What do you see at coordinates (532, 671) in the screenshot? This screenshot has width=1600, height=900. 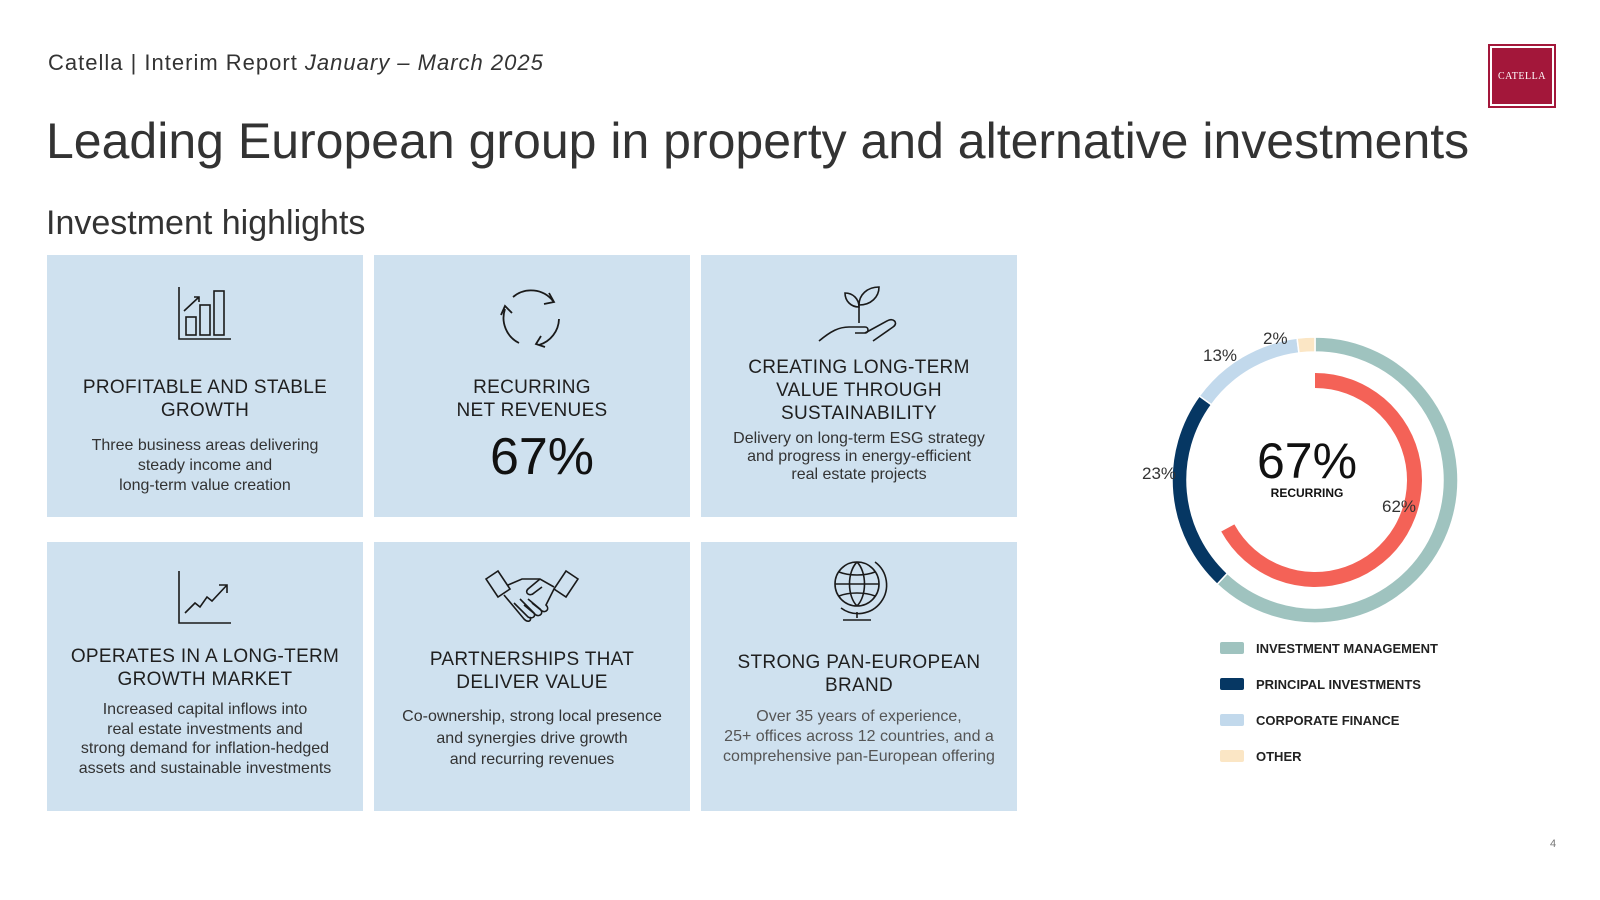 I see `card-title: PARTNERSHIPS THAT DELIVER VALUE` at bounding box center [532, 671].